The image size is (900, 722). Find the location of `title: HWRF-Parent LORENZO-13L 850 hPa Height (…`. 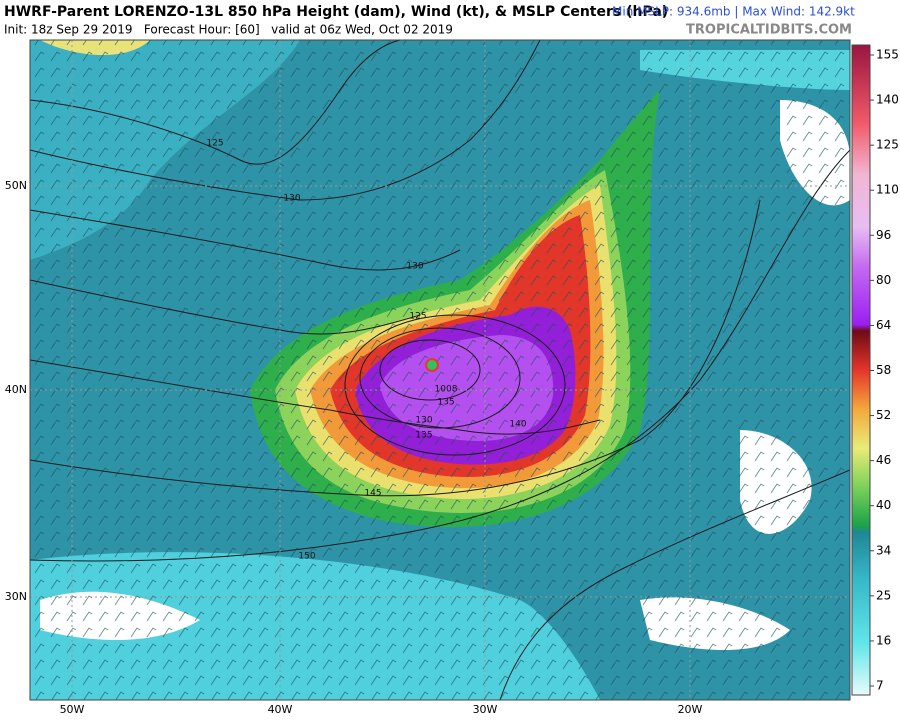

title: HWRF-Parent LORENZO-13L 850 hPa Height (… is located at coordinates (336, 12).